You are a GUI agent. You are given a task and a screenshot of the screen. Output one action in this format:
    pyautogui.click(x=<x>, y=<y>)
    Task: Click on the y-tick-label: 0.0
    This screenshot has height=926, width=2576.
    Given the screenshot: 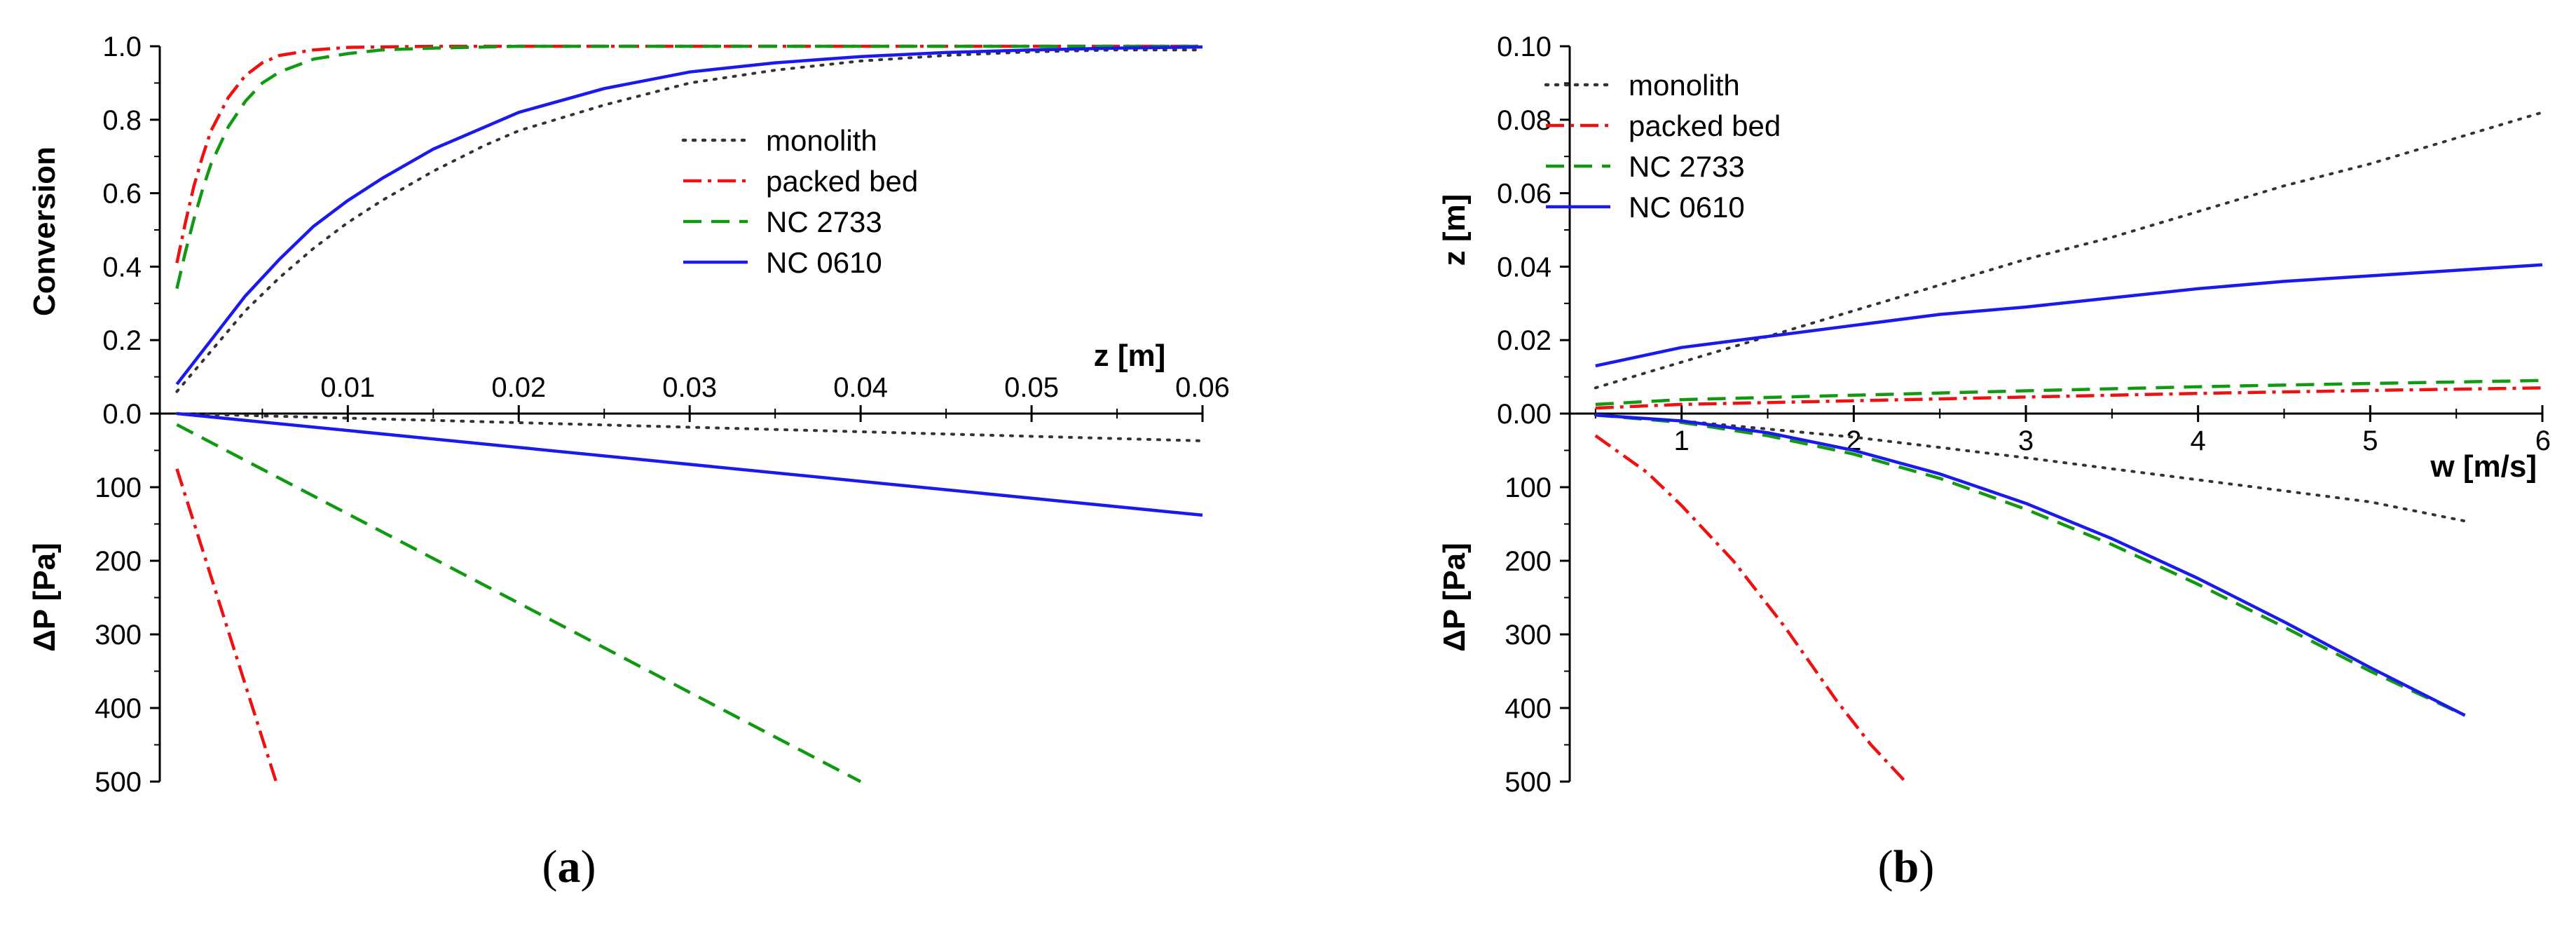 What is the action you would take?
    pyautogui.click(x=122, y=414)
    